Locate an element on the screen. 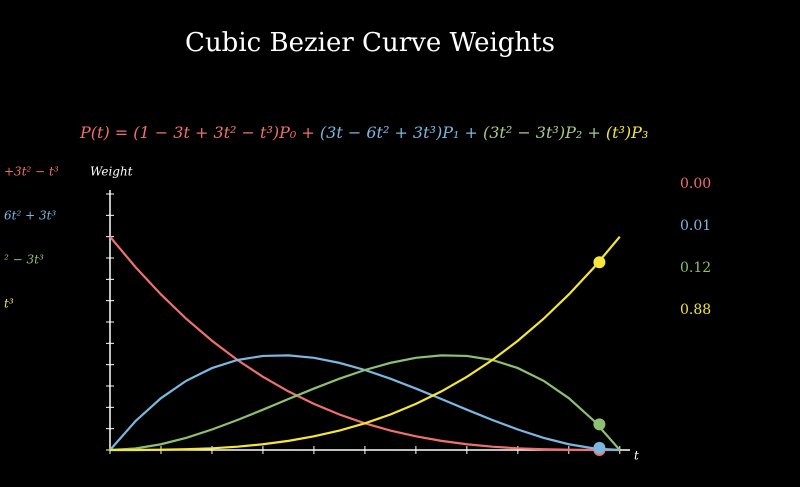 The height and width of the screenshot is (487, 800). series-line is located at coordinates (365, 403).